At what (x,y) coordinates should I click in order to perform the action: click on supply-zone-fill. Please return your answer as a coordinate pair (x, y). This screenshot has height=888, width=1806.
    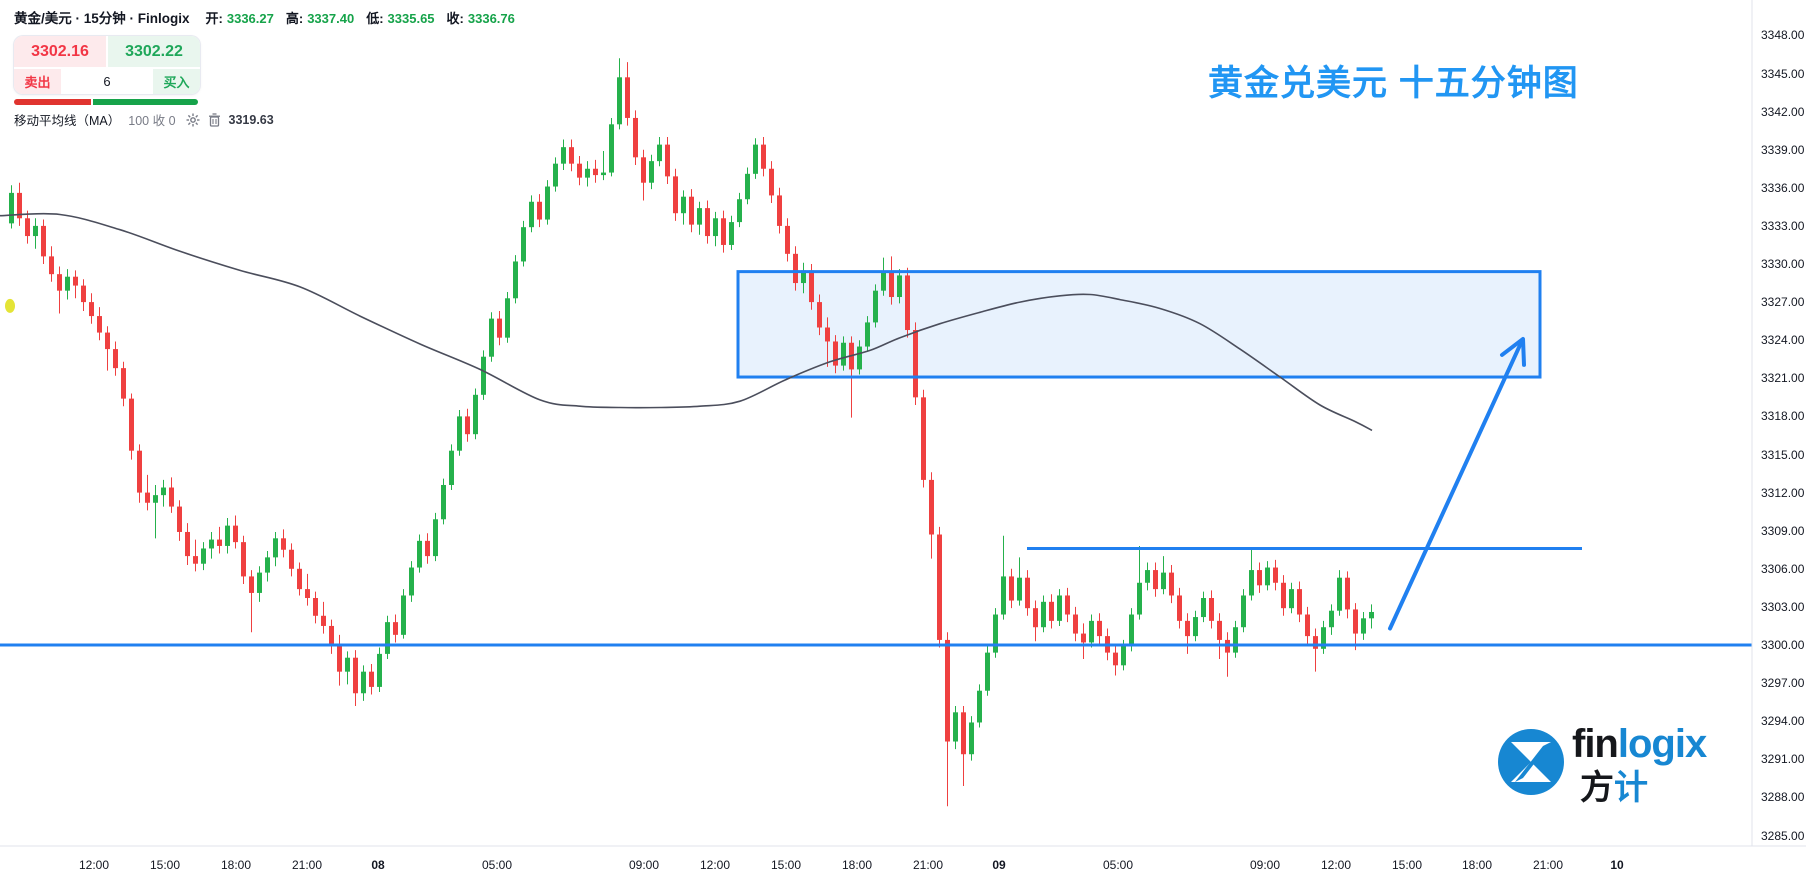
    Looking at the image, I should click on (1139, 324).